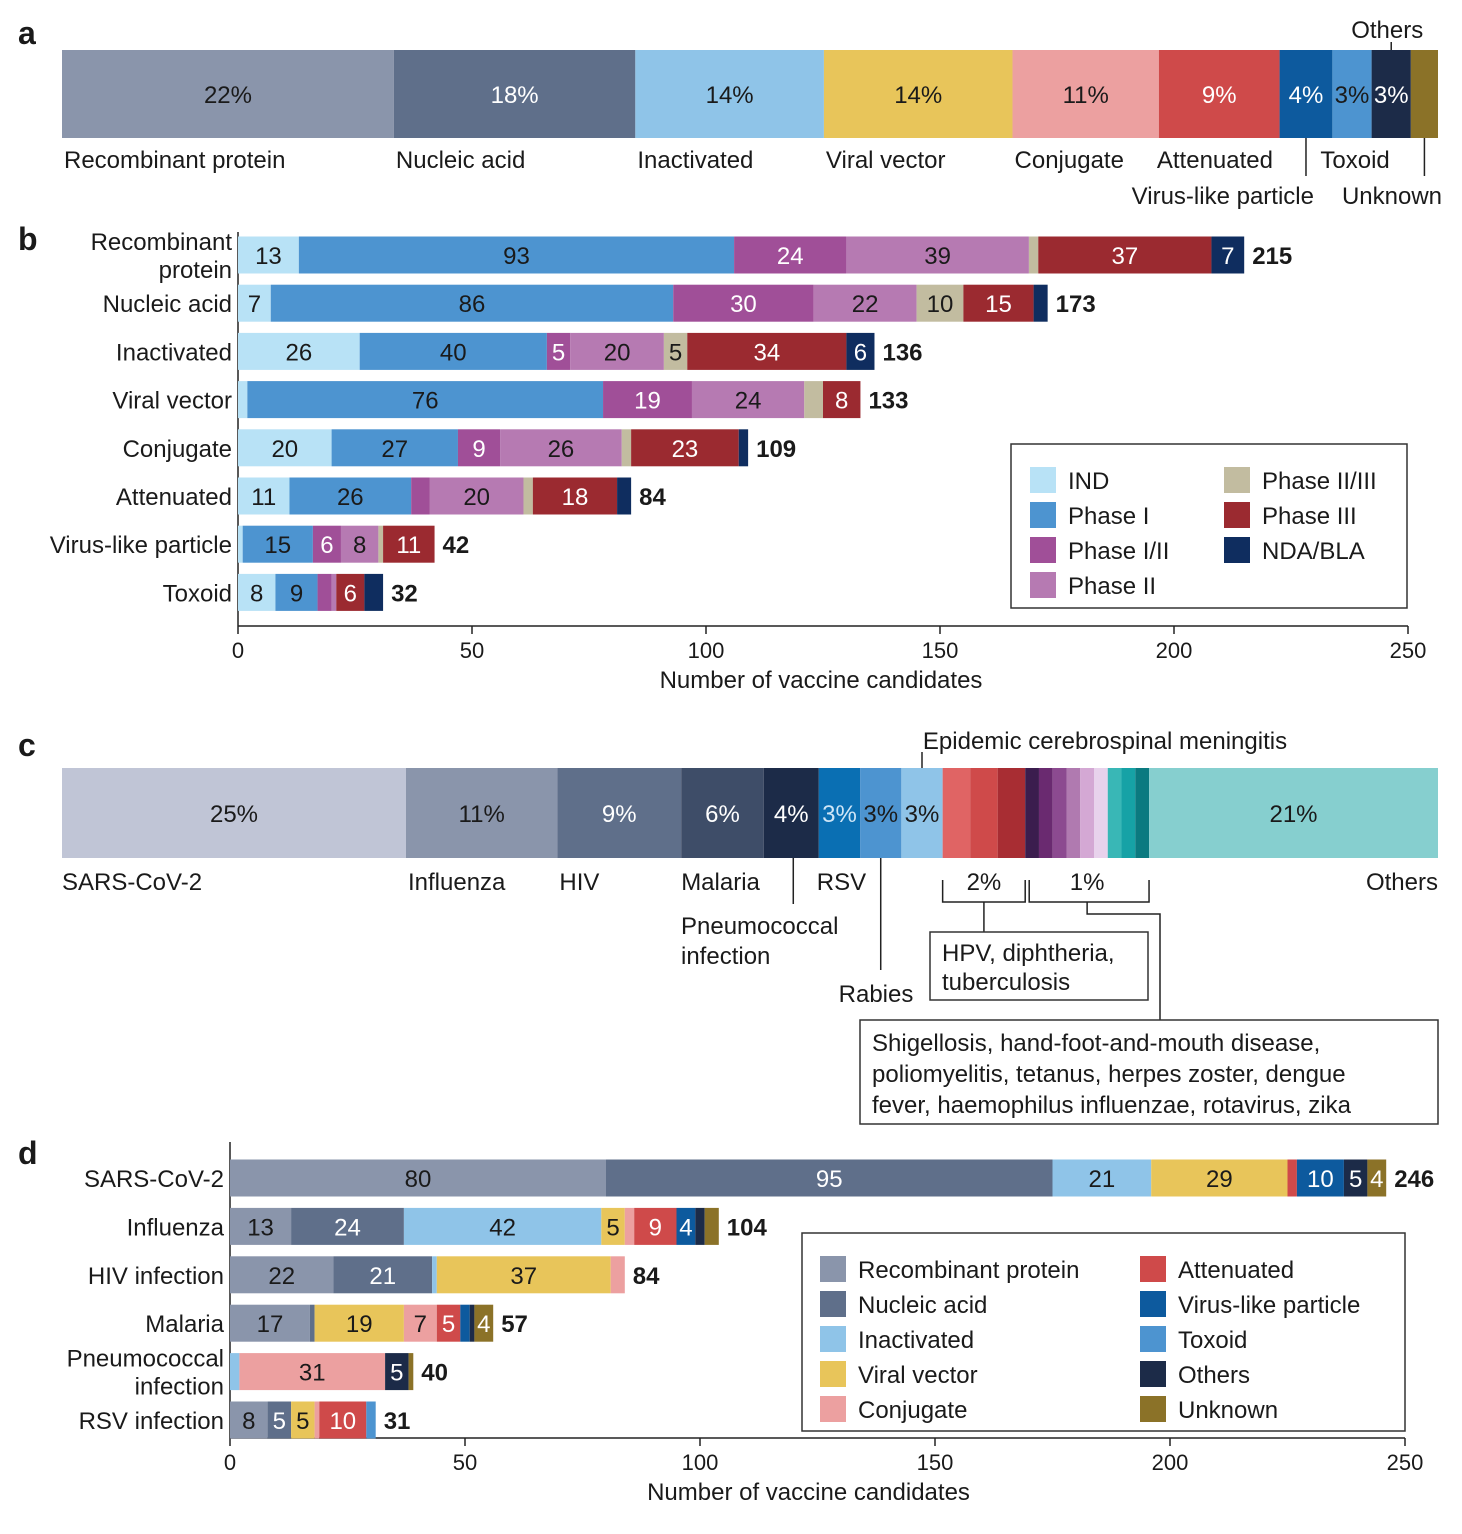 The height and width of the screenshot is (1534, 1462). Describe the element at coordinates (1043, 550) in the screenshot. I see `legend-swatch-phase-i-ii` at that location.